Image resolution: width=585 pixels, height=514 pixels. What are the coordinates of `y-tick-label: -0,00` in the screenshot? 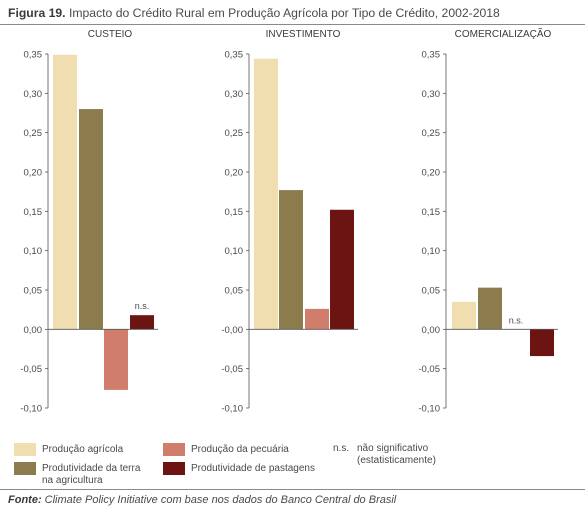 It's located at (232, 330).